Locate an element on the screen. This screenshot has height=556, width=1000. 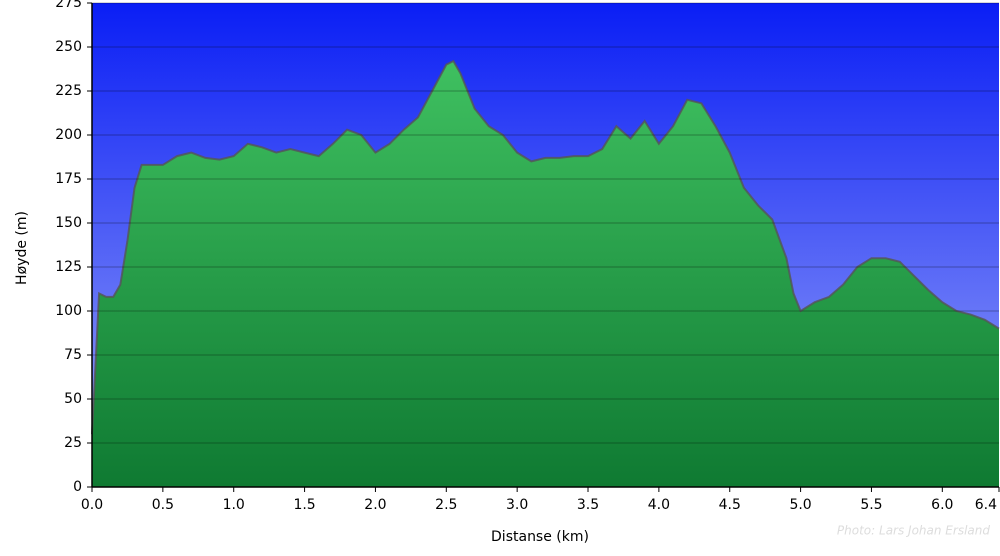
y-tick-label: 150 is located at coordinates (68, 223).